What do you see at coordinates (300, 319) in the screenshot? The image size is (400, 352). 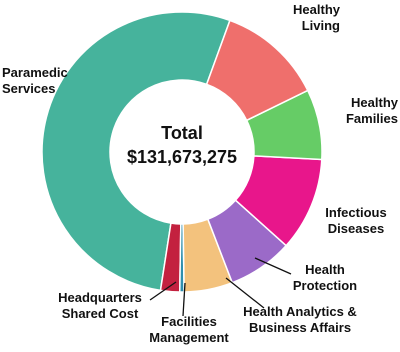 I see `slice-label: Health Analytics & Business Affairs` at bounding box center [300, 319].